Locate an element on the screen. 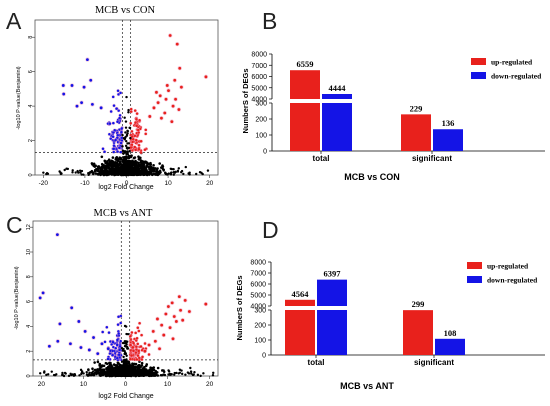  b-bar-up-lower is located at coordinates (305, 127).